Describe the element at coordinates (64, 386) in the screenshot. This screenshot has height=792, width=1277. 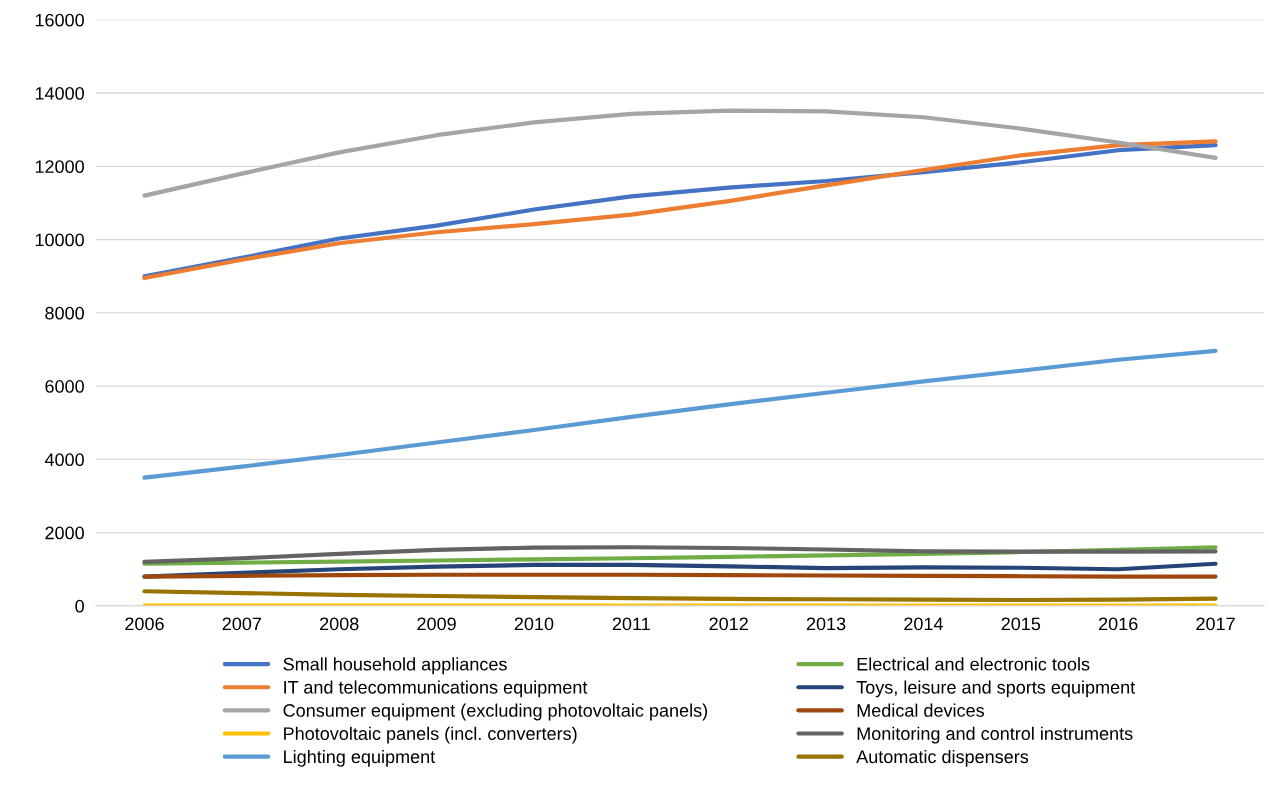
I see `y-tick-label: 6000` at that location.